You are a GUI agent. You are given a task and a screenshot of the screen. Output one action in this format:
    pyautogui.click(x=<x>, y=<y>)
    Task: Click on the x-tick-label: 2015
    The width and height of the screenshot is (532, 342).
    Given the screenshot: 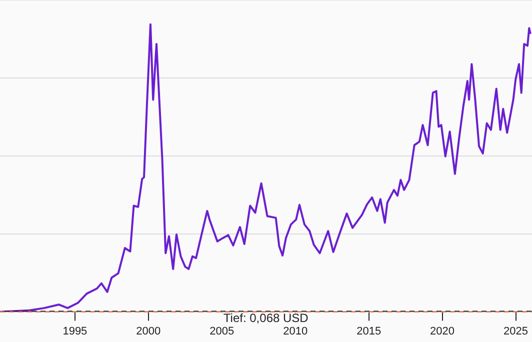 What is the action you would take?
    pyautogui.click(x=369, y=331)
    